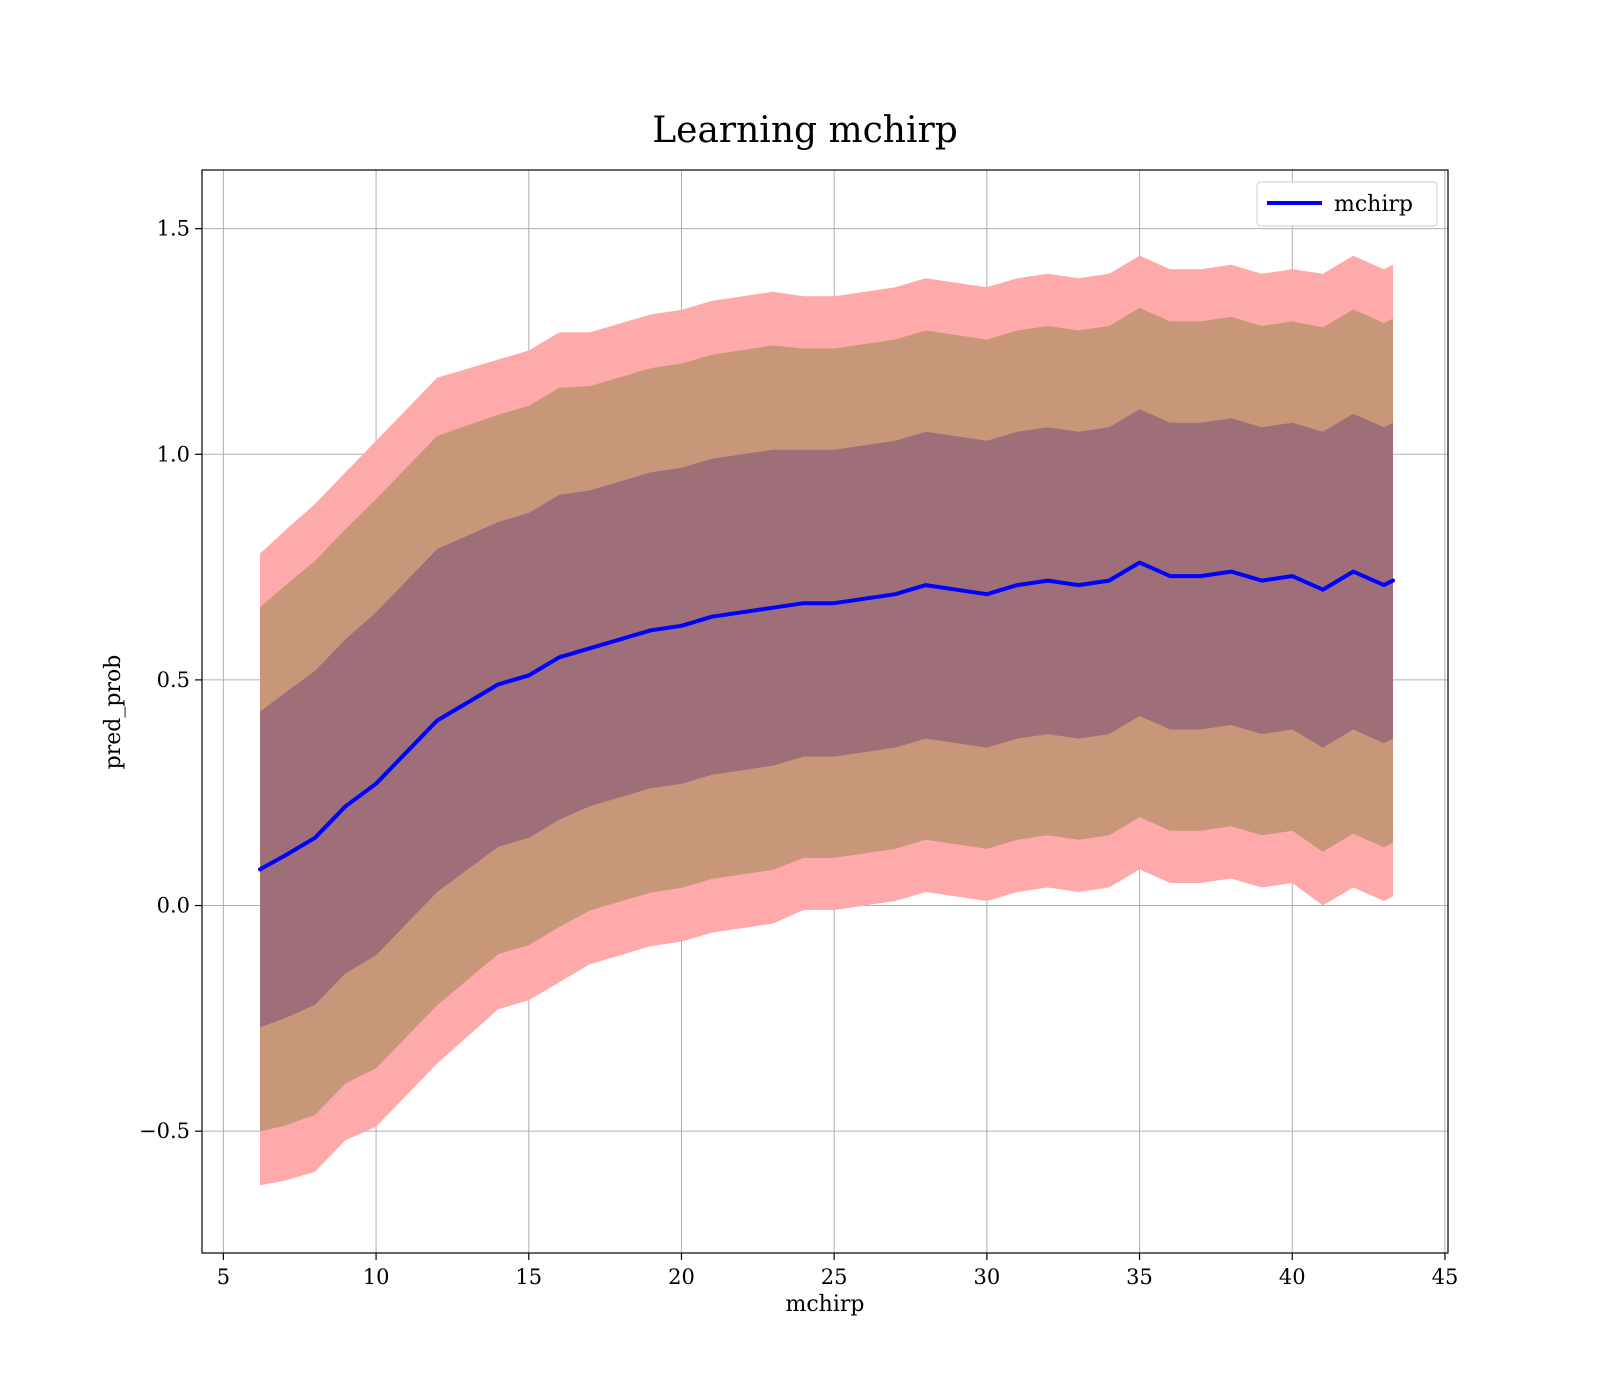  Describe the element at coordinates (1139, 1277) in the screenshot. I see `x-tick-label: 35` at that location.